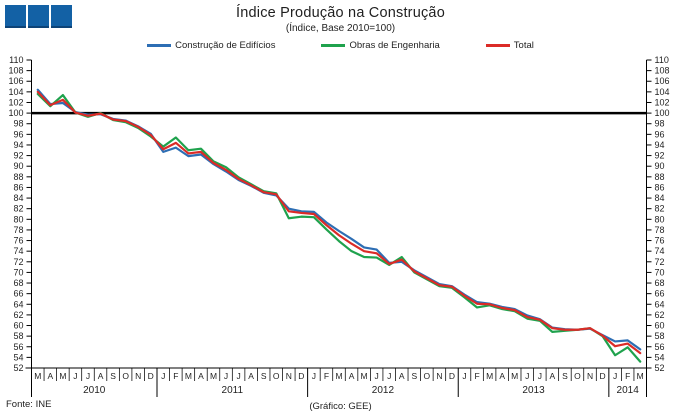  What do you see at coordinates (660, 145) in the screenshot?
I see `y-tick-label-right: 94` at bounding box center [660, 145].